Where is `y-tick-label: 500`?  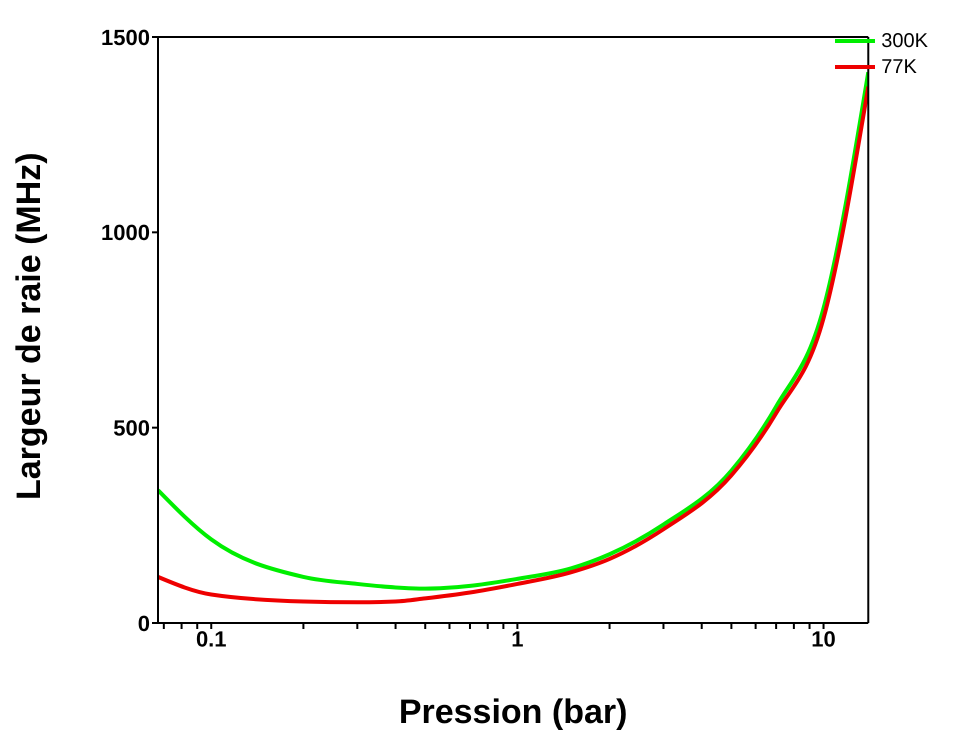 y-tick-label: 500 is located at coordinates (131, 427).